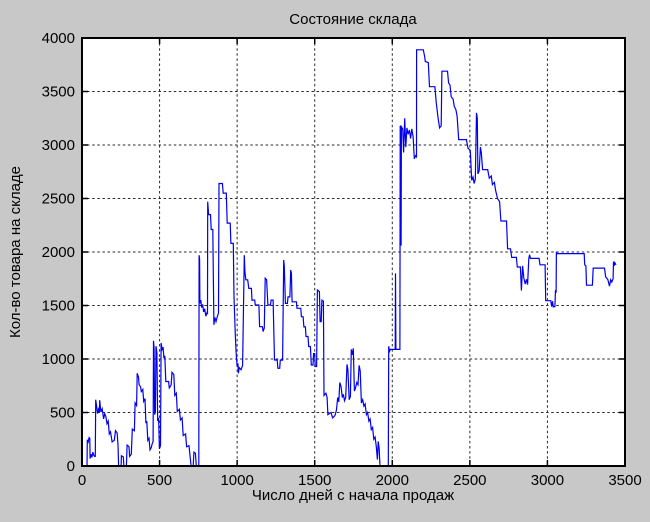 The height and width of the screenshot is (522, 650). I want to click on y-tick-label: 1500, so click(58, 306).